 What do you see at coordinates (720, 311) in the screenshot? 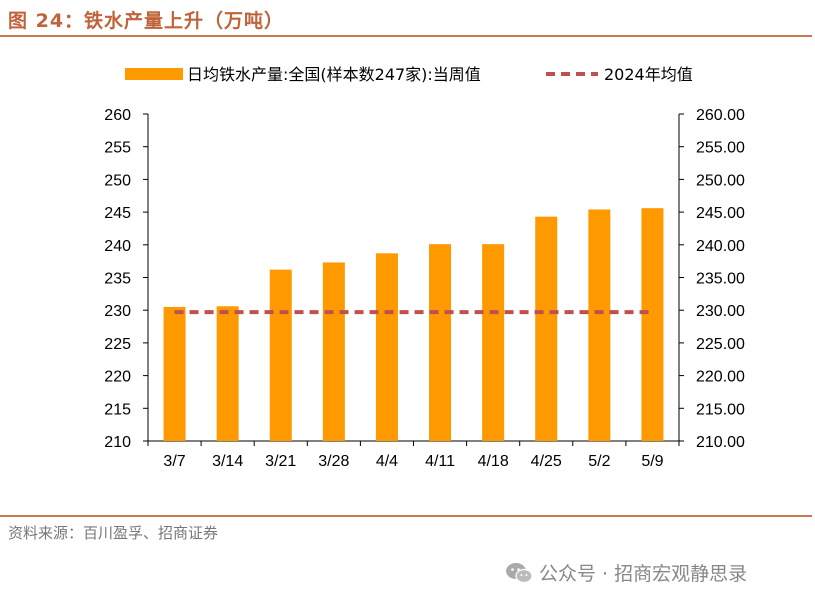
I see `y-tick-label-right: 230.00` at bounding box center [720, 311].